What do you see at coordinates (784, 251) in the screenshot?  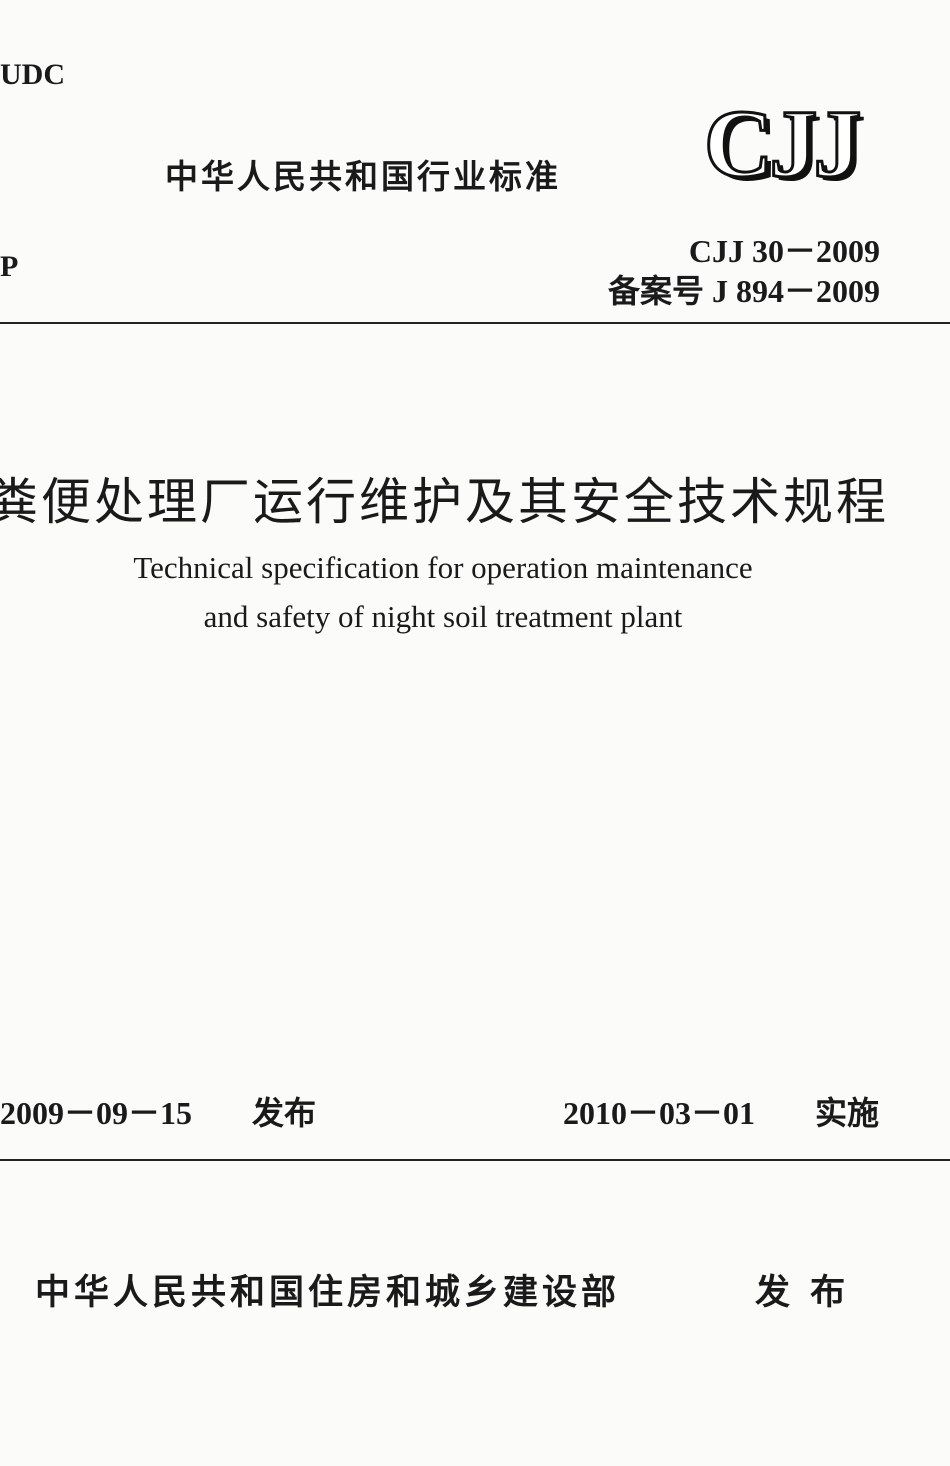 I see `code: CJJ 30－2009` at bounding box center [784, 251].